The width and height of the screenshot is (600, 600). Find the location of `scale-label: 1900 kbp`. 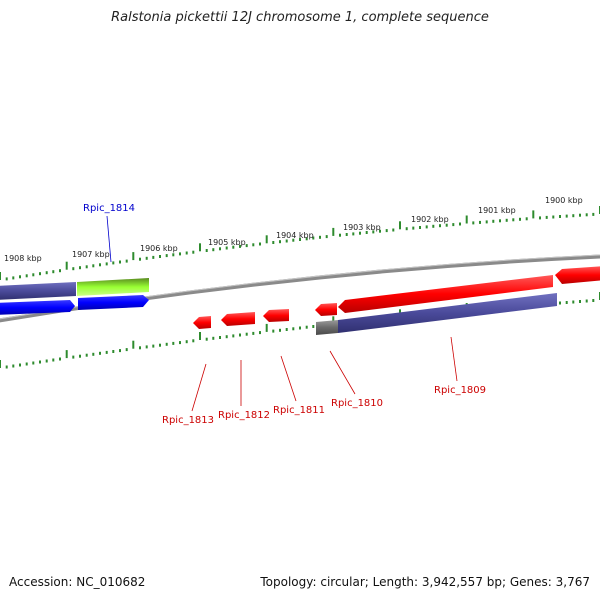

scale-label: 1900 kbp is located at coordinates (564, 200).